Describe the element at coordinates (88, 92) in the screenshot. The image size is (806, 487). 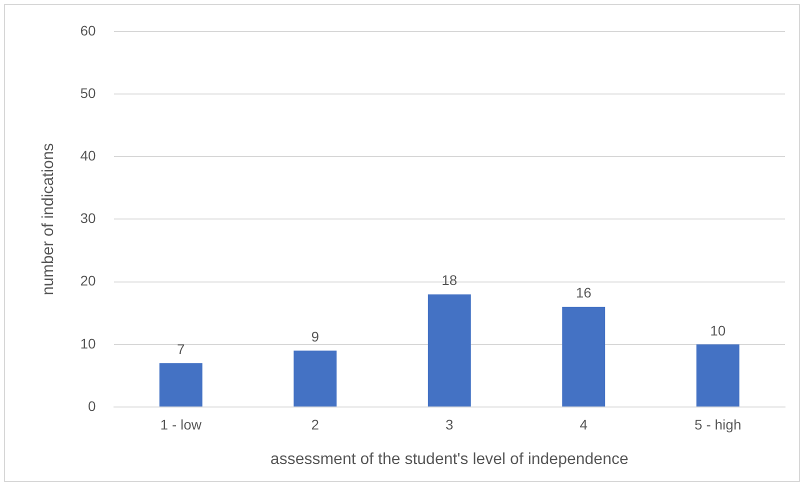
I see `y-tick-label: 50` at that location.